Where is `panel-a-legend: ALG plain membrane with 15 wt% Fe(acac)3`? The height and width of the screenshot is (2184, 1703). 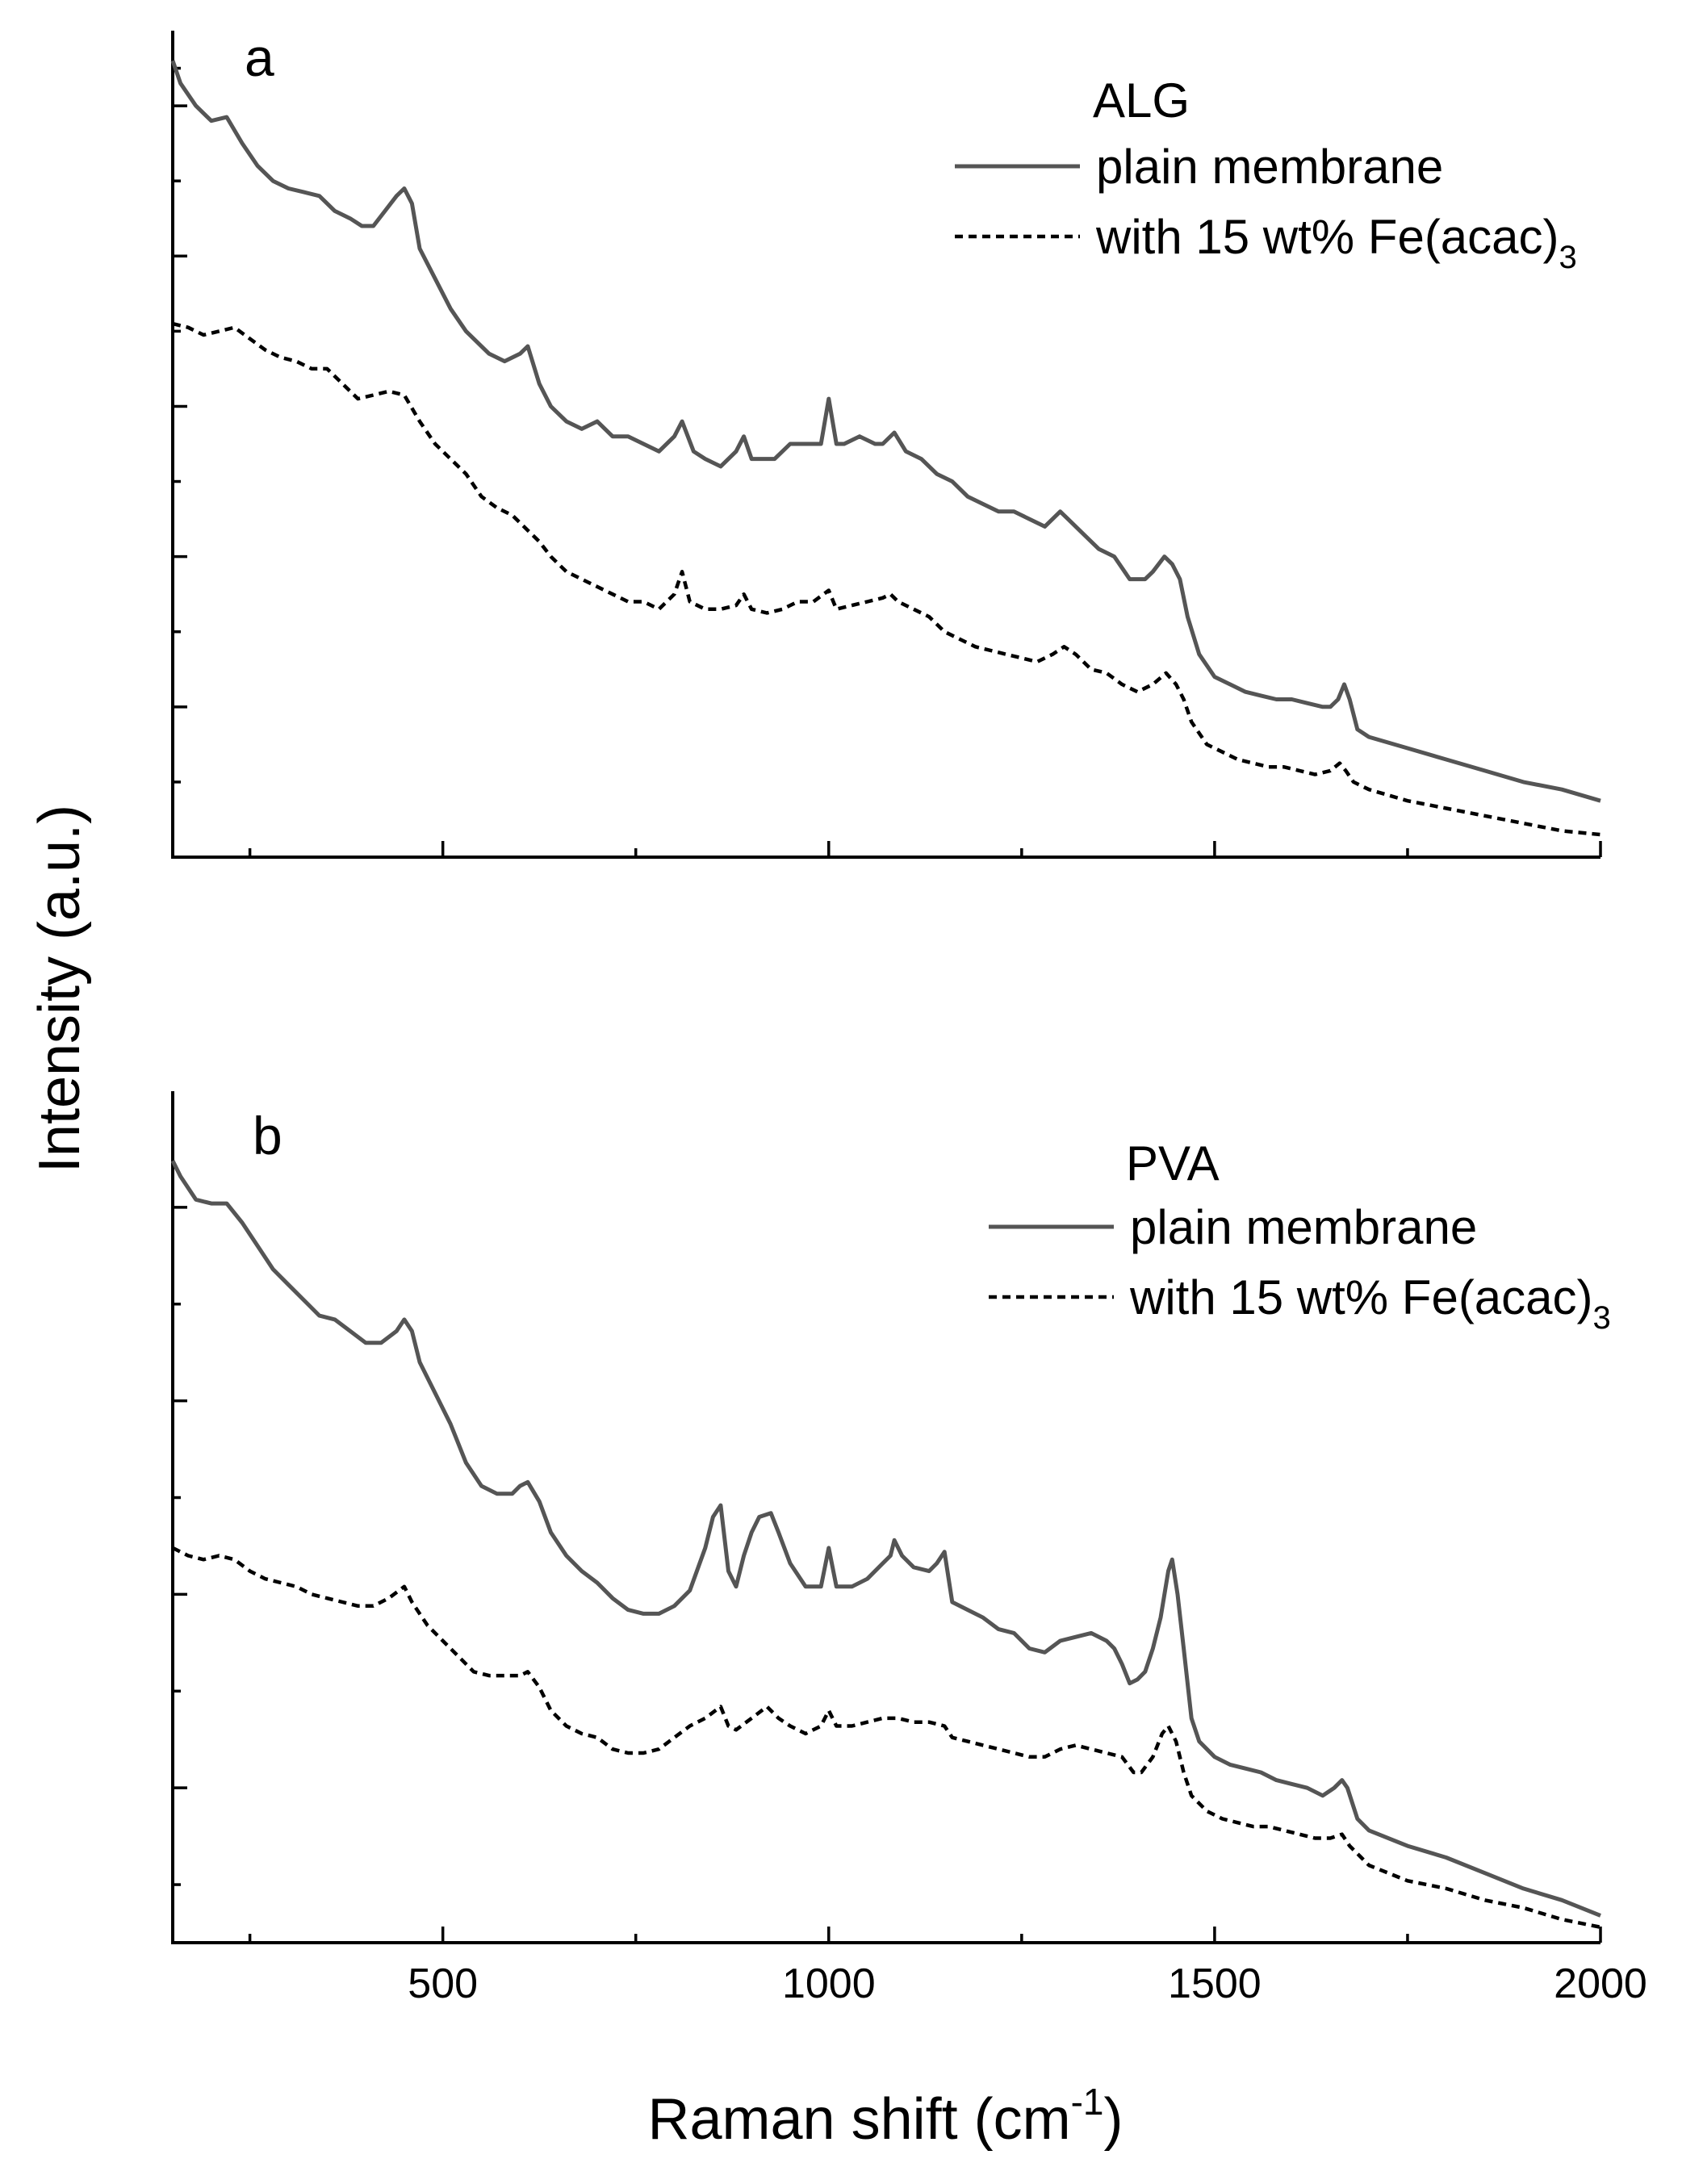 panel-a-legend: ALG plain membrane with 15 wt% Fe(acac)3 is located at coordinates (1266, 174).